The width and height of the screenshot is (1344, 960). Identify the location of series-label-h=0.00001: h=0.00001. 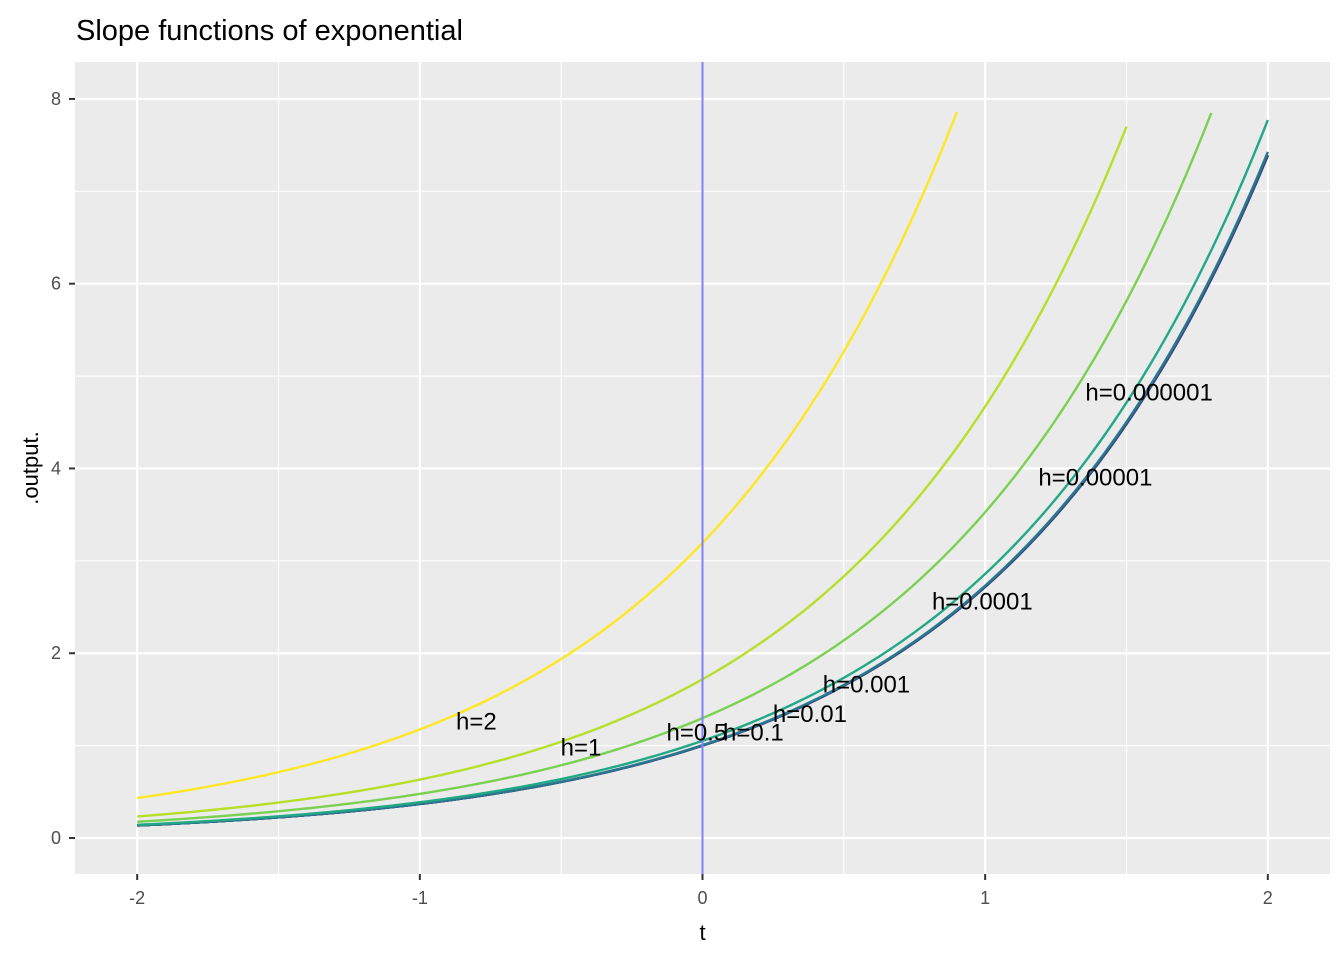
(1095, 478).